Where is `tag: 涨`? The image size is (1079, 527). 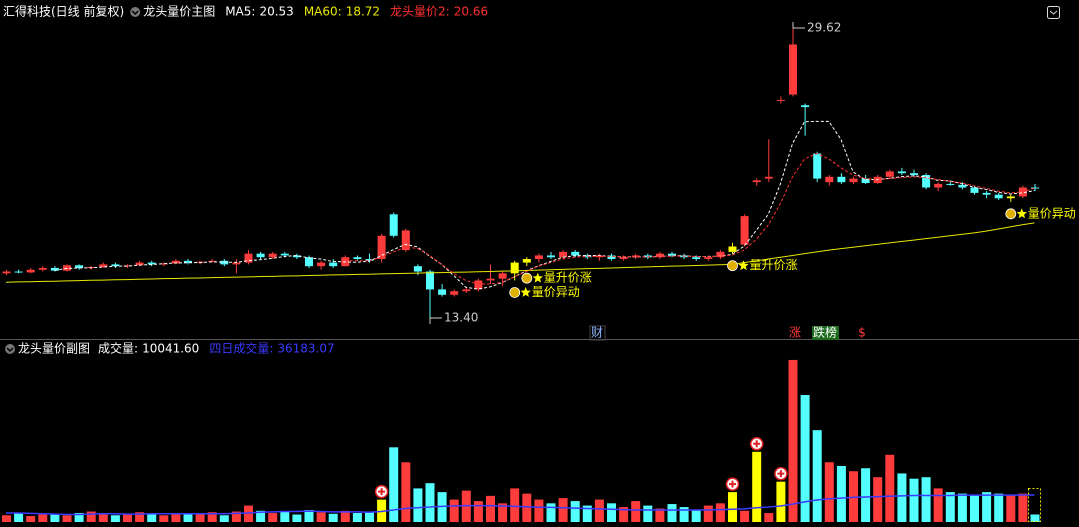
tag: 涨 is located at coordinates (795, 332).